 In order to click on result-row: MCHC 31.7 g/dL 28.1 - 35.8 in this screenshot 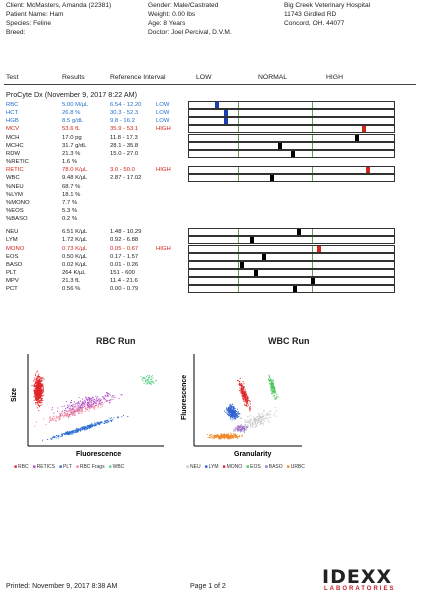, I will do `click(211, 145)`.